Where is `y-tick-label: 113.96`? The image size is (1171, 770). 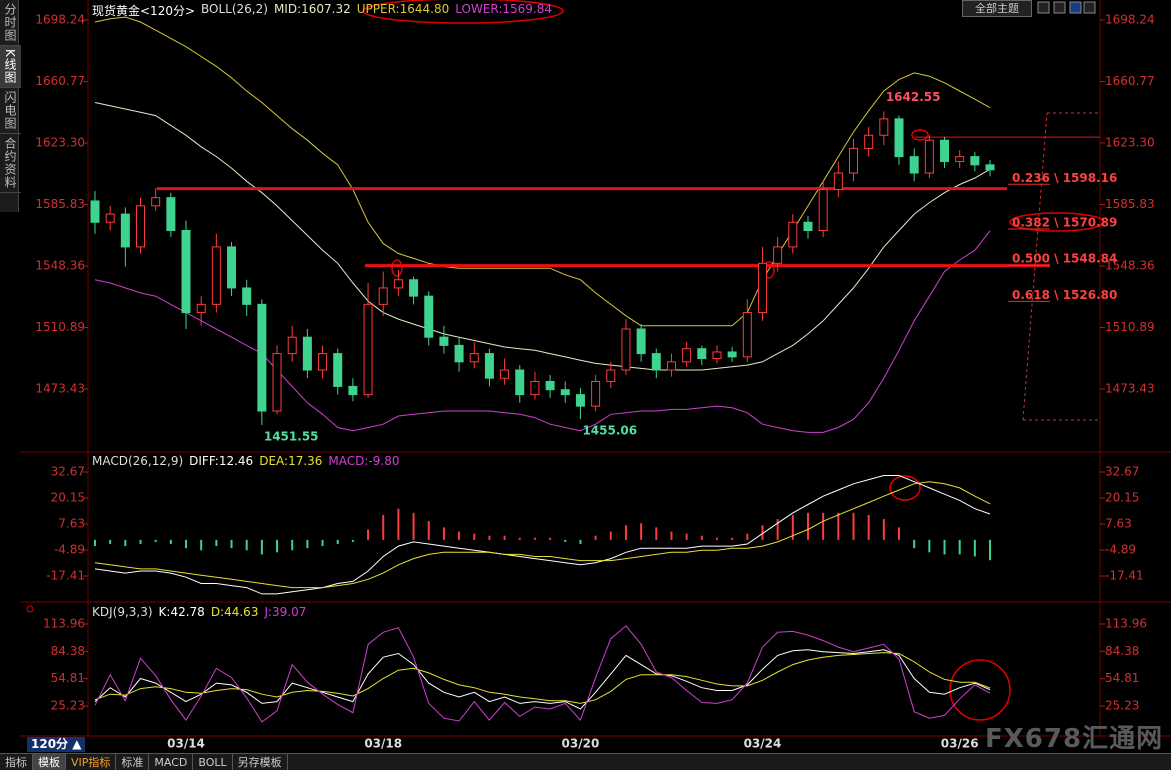
y-tick-label: 113.96 is located at coordinates (1126, 624).